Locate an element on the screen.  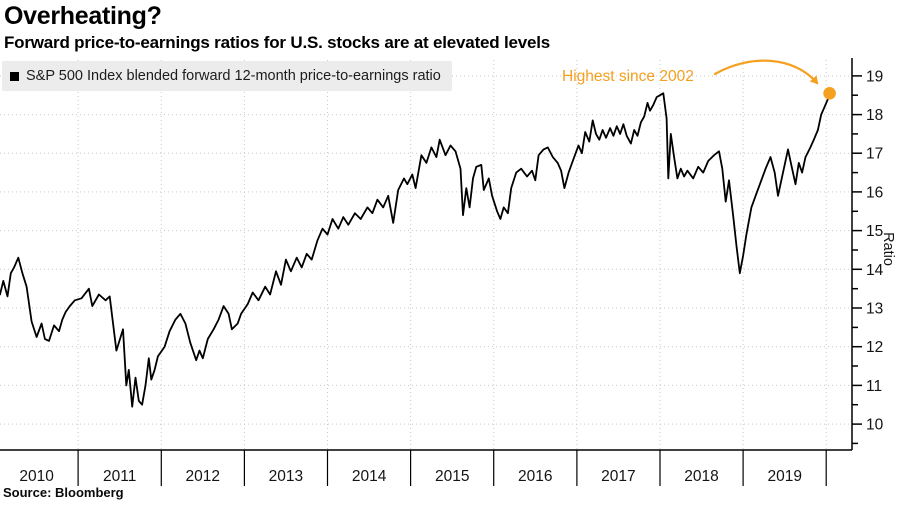
annotation-highest-since-2002: Highest since 2002 is located at coordinates (628, 76).